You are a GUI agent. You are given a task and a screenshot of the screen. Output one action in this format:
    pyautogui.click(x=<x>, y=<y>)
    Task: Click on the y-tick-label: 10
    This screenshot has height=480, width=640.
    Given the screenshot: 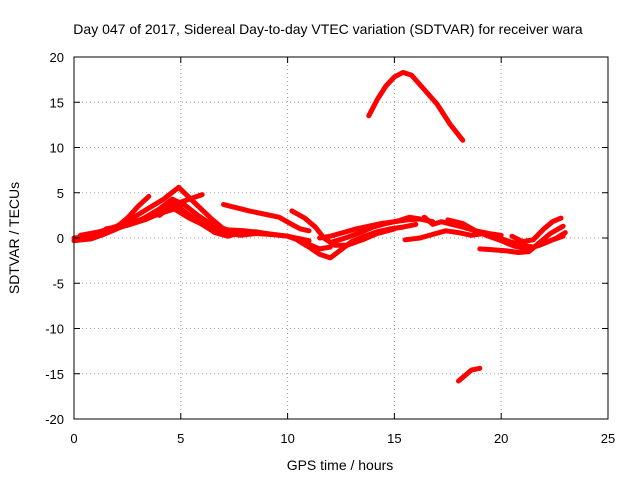 What is the action you would take?
    pyautogui.click(x=57, y=148)
    